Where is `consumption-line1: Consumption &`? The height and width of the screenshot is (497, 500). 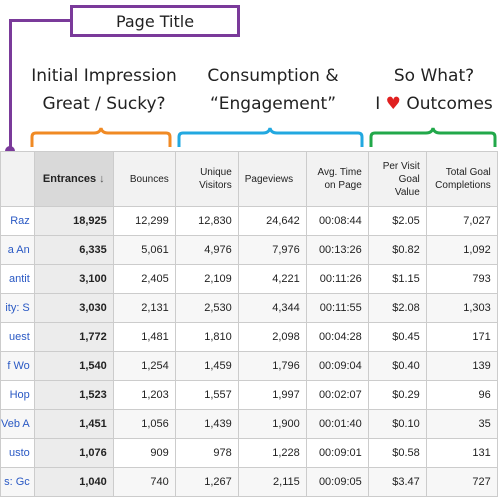 consumption-line1: Consumption & is located at coordinates (273, 76).